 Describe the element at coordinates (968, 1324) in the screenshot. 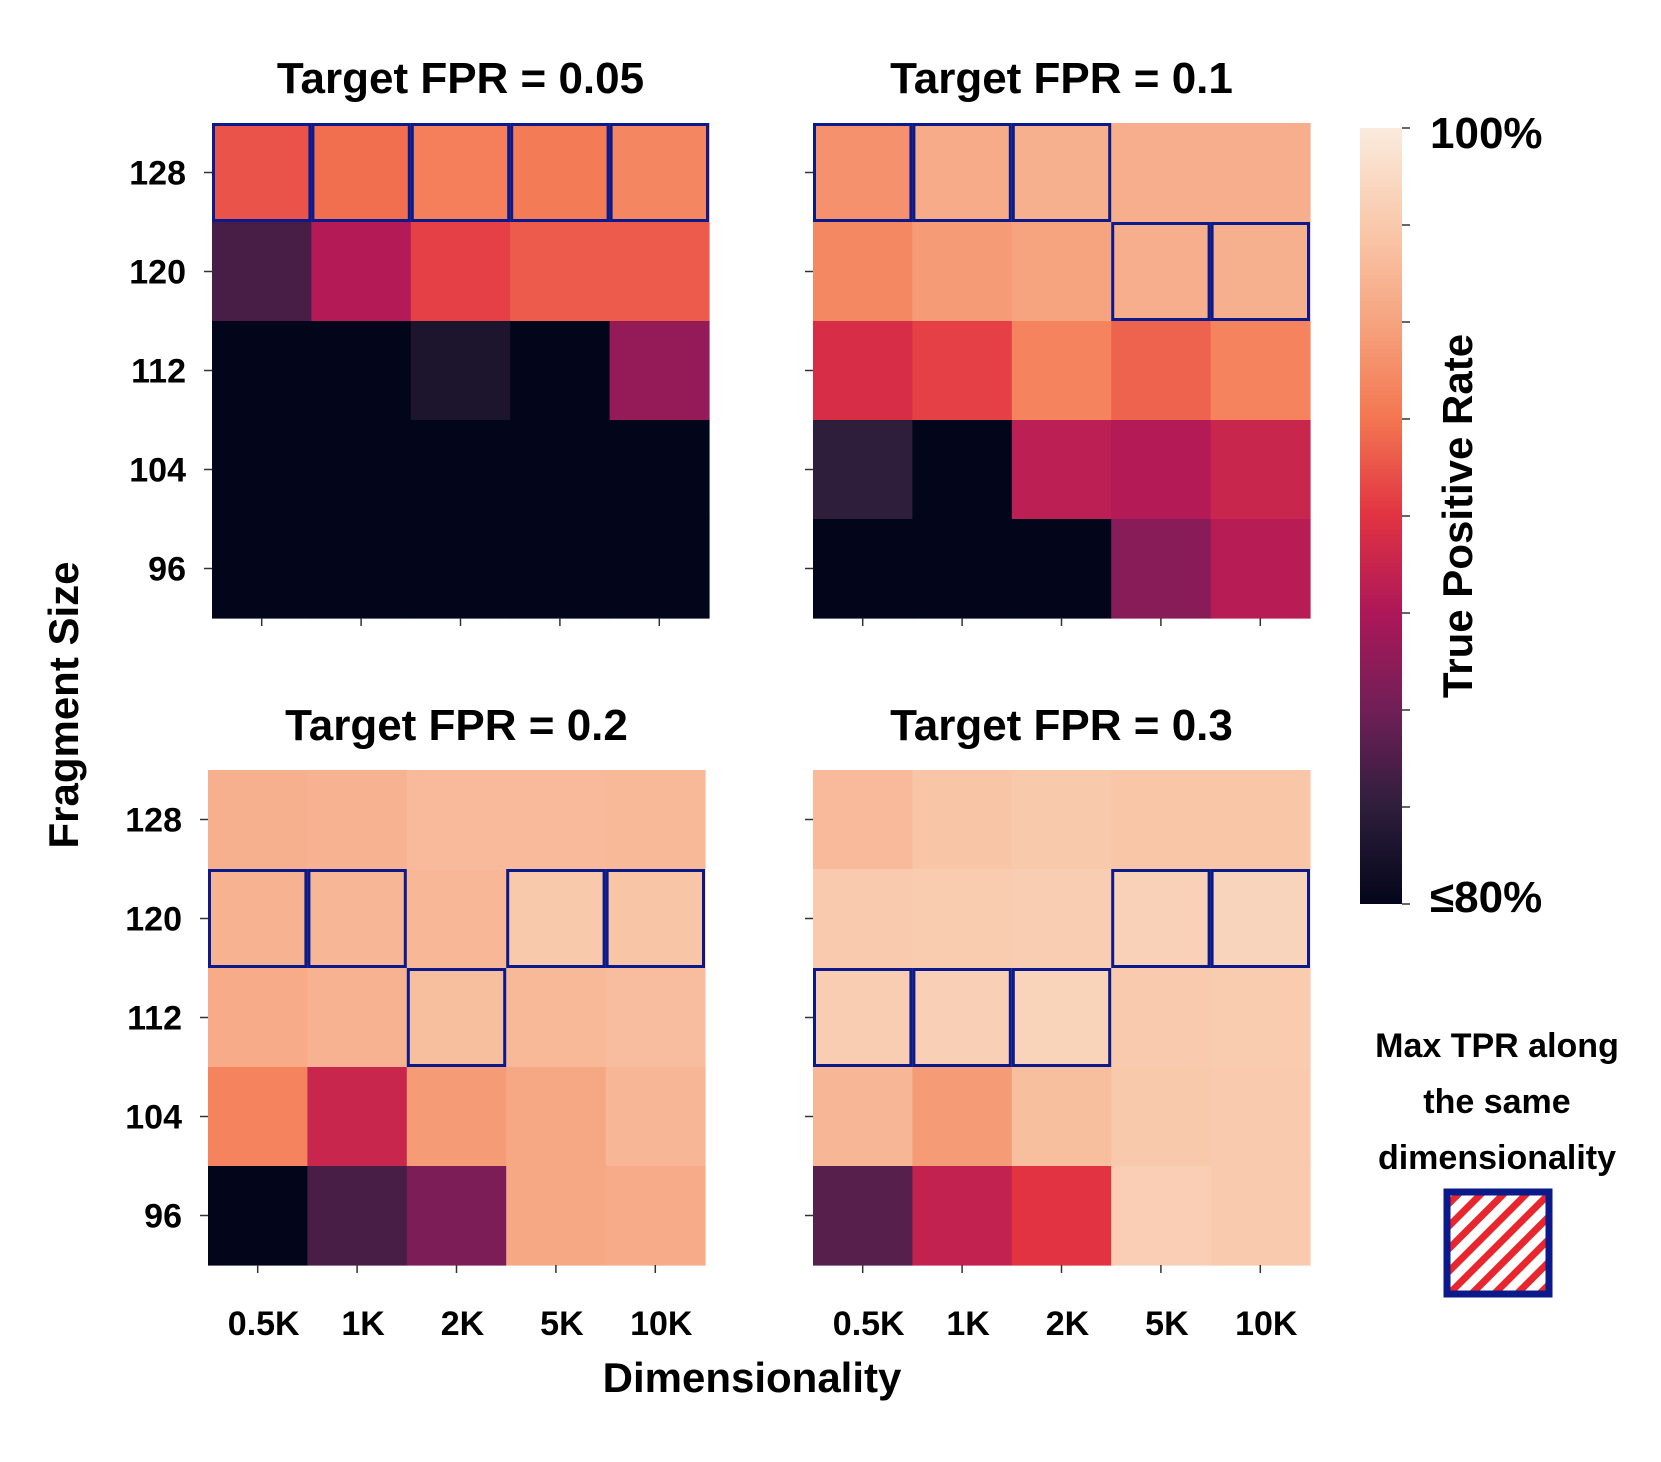

I see `x-tick-label: 1K` at that location.